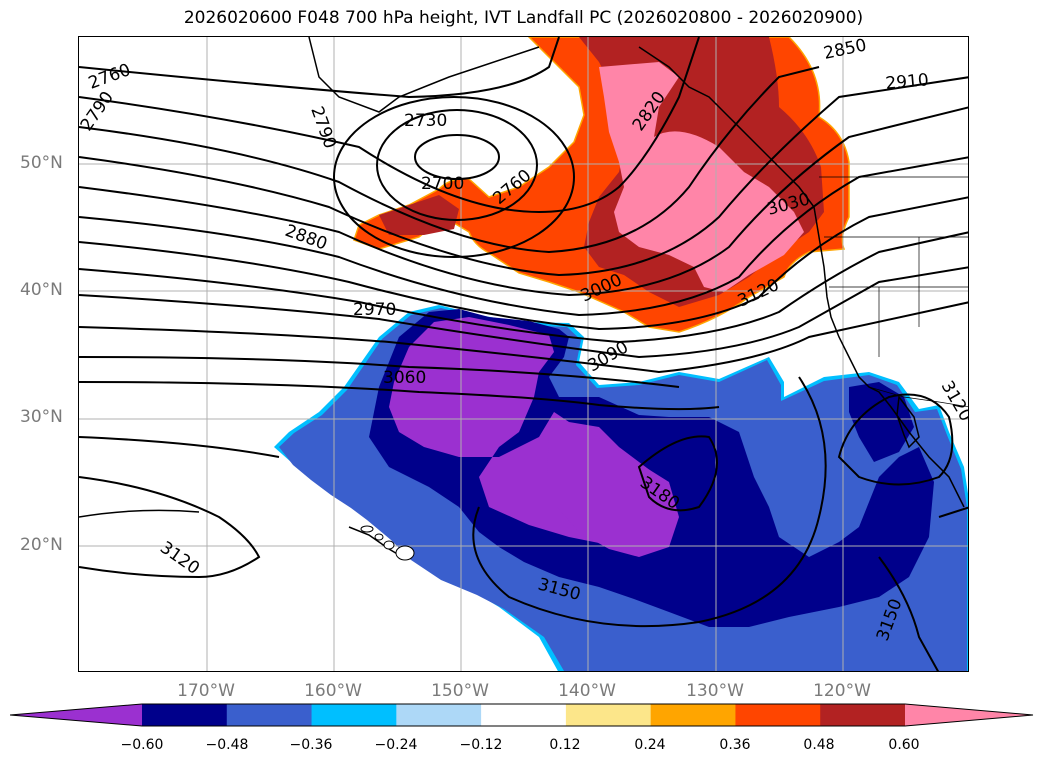 The height and width of the screenshot is (765, 1047). Describe the element at coordinates (419, 215) in the screenshot. I see `ivt-positive-darkred-spot` at that location.